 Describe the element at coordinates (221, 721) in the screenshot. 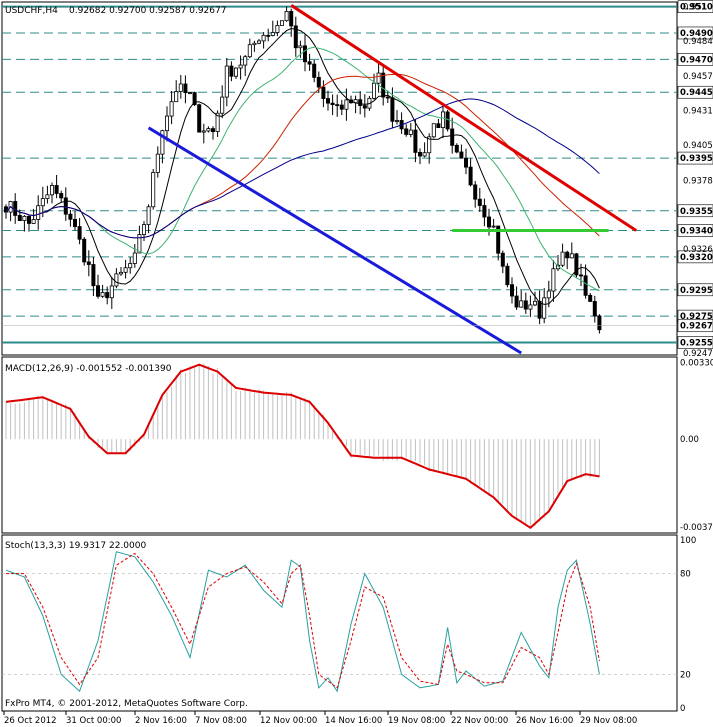

I see `time-axis-label: 7 Nov 08:00` at that location.